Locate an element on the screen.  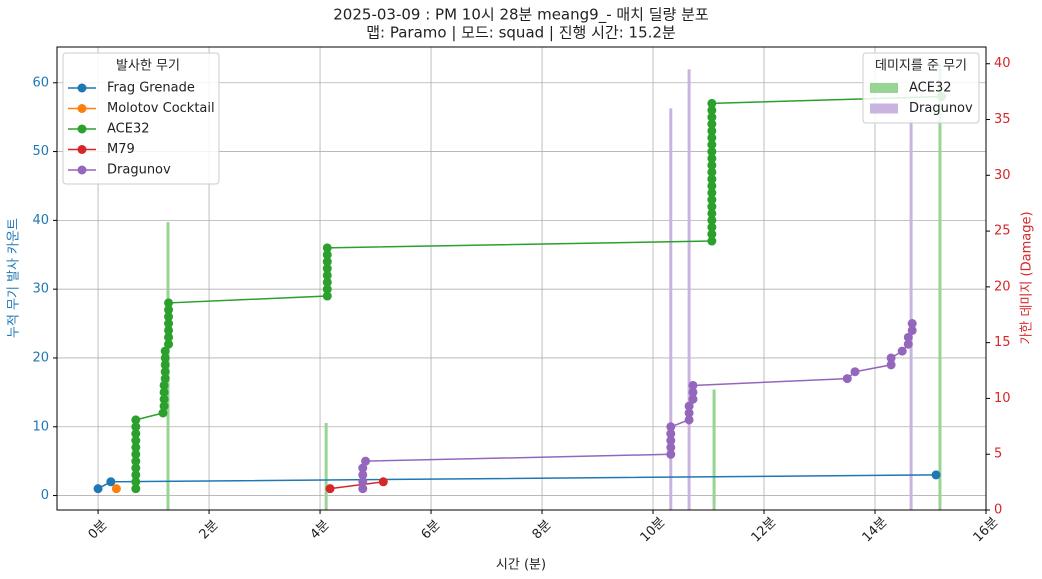
x-axis-label: 시간 (분) is located at coordinates (521, 565).